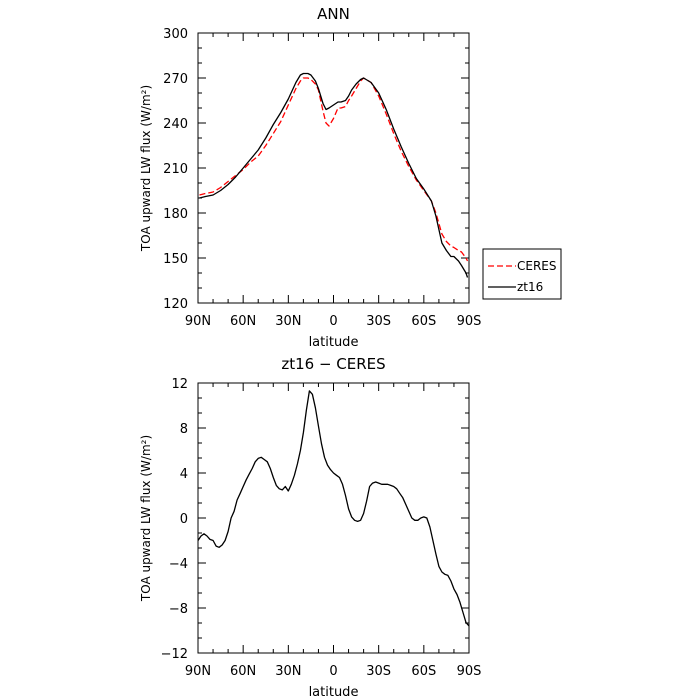 This screenshot has height=700, width=700. Describe the element at coordinates (175, 169) in the screenshot. I see `y-tick-label: 210` at that location.